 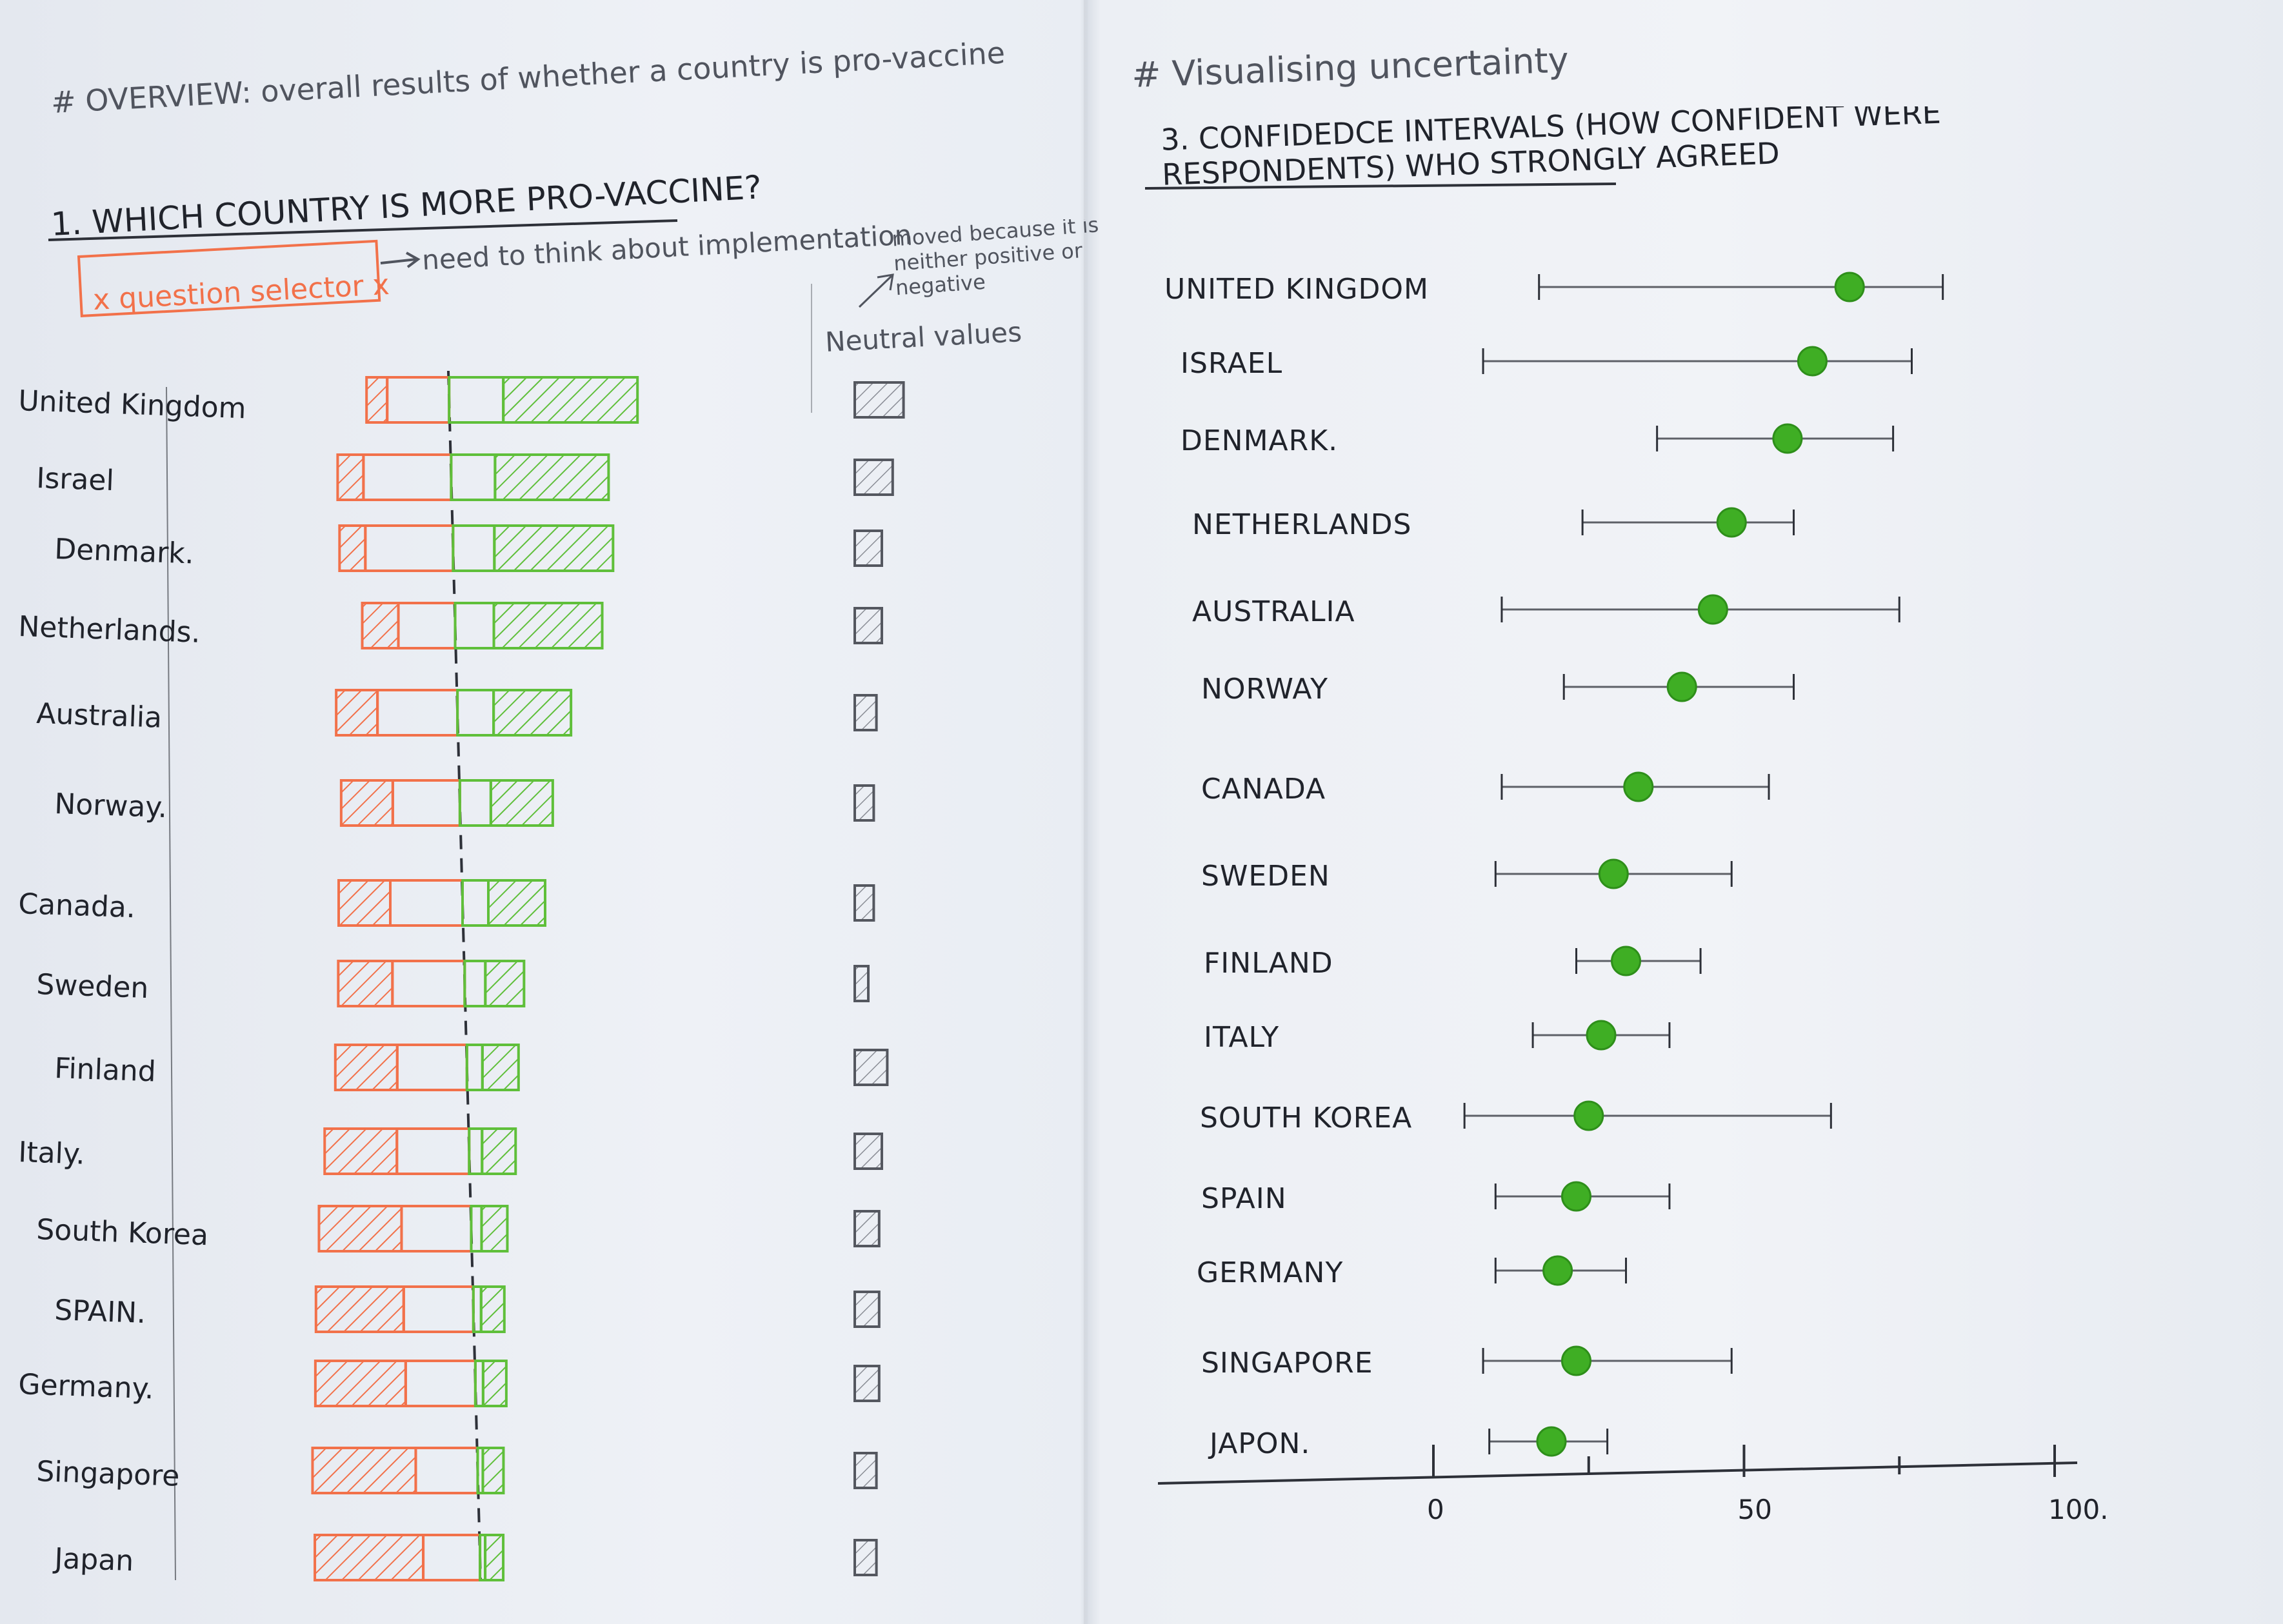 What do you see at coordinates (99, 716) in the screenshot?
I see `country-label: Australia` at bounding box center [99, 716].